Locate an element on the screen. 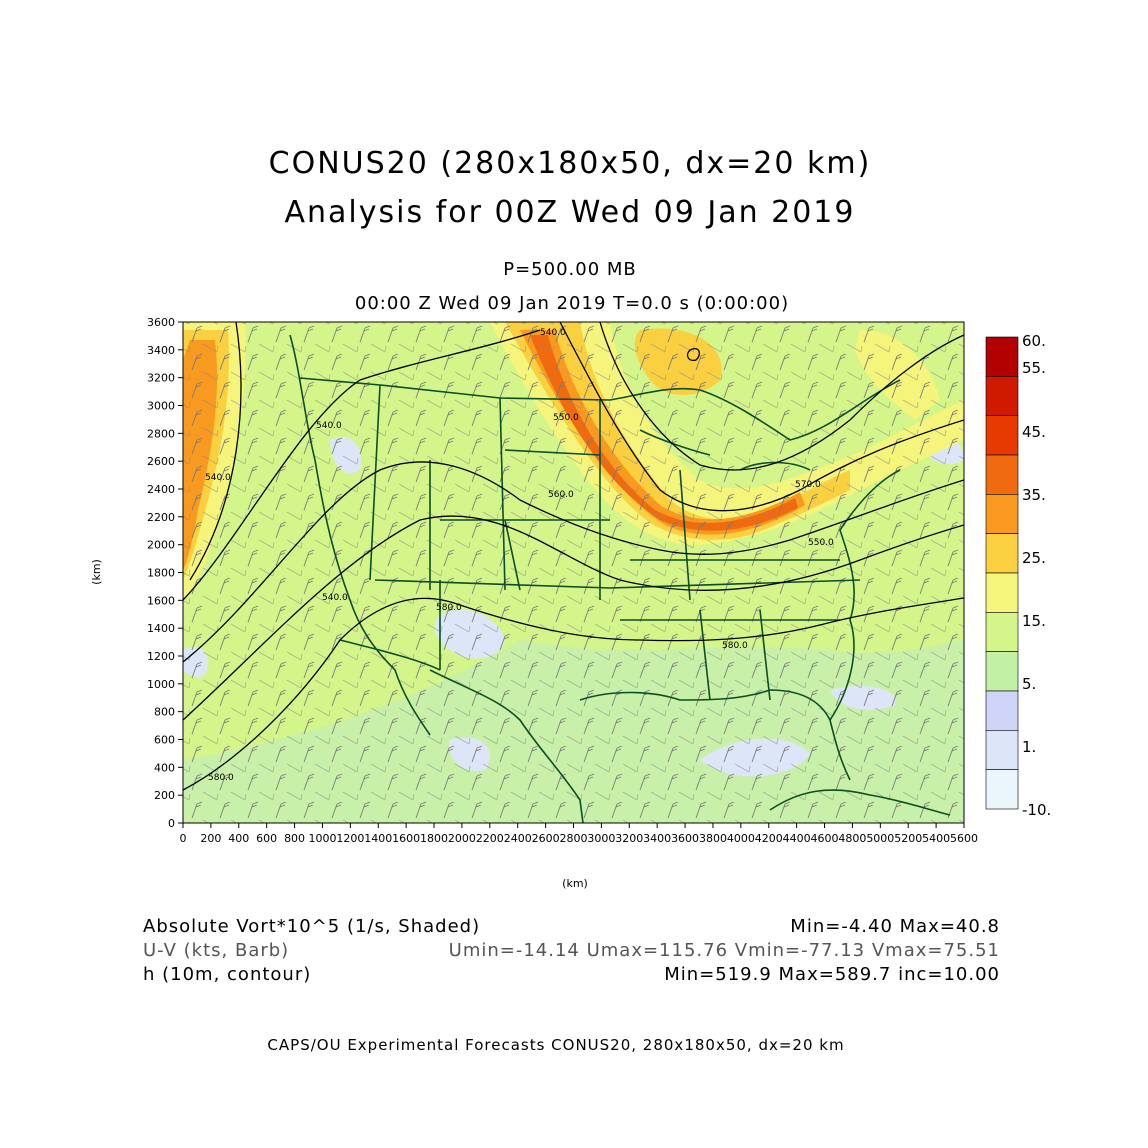  colorbar-label: 15. is located at coordinates (1034, 621).